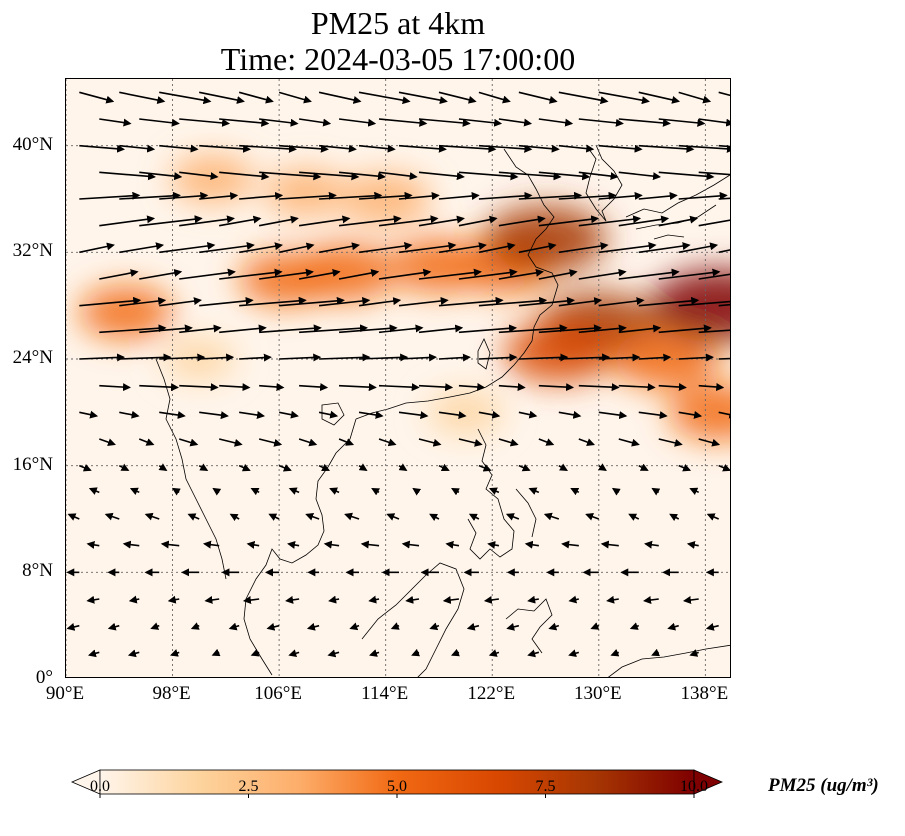  Describe the element at coordinates (545, 786) in the screenshot. I see `colorbar-tick-label: 7.5` at that location.